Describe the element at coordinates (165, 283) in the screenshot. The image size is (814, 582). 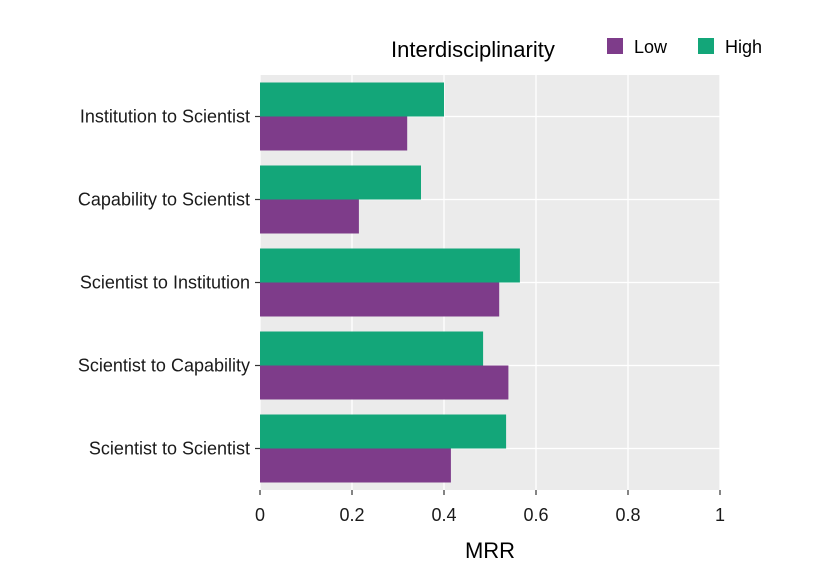
I see `y-tick-label-2: Scientist to Institution` at that location.